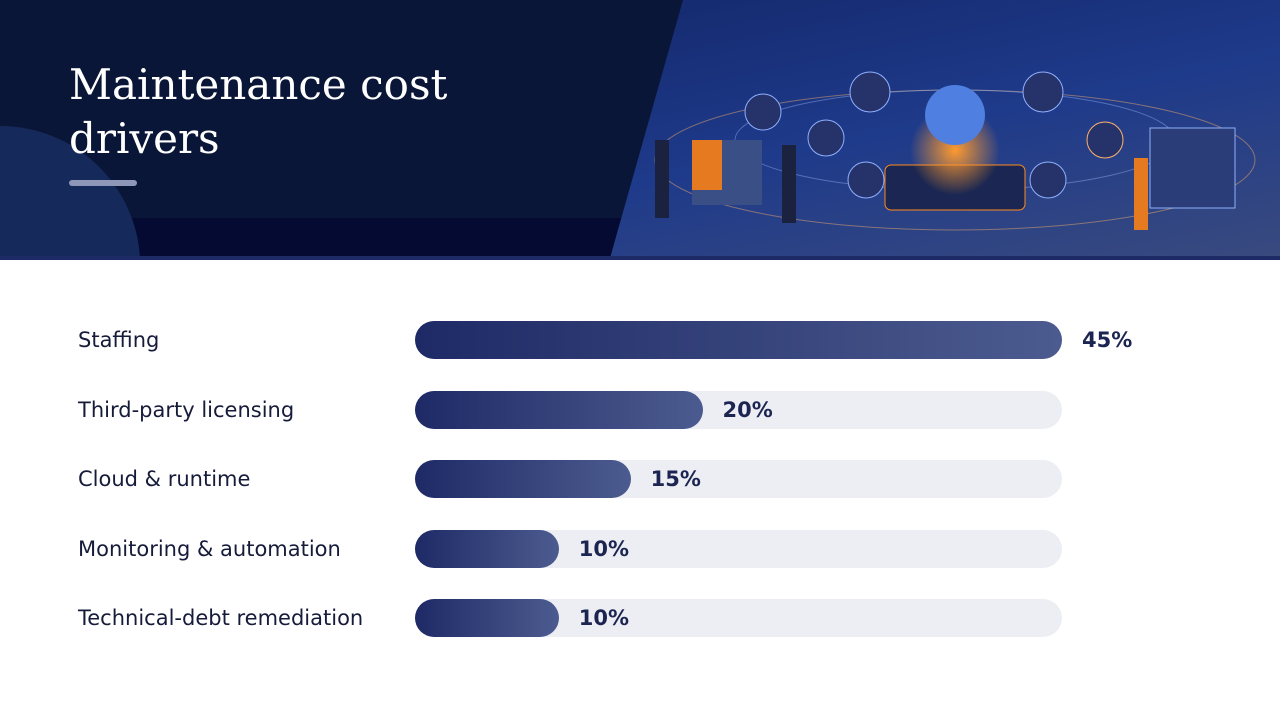  What do you see at coordinates (310, 238) in the screenshot?
I see `title-panel-band` at bounding box center [310, 238].